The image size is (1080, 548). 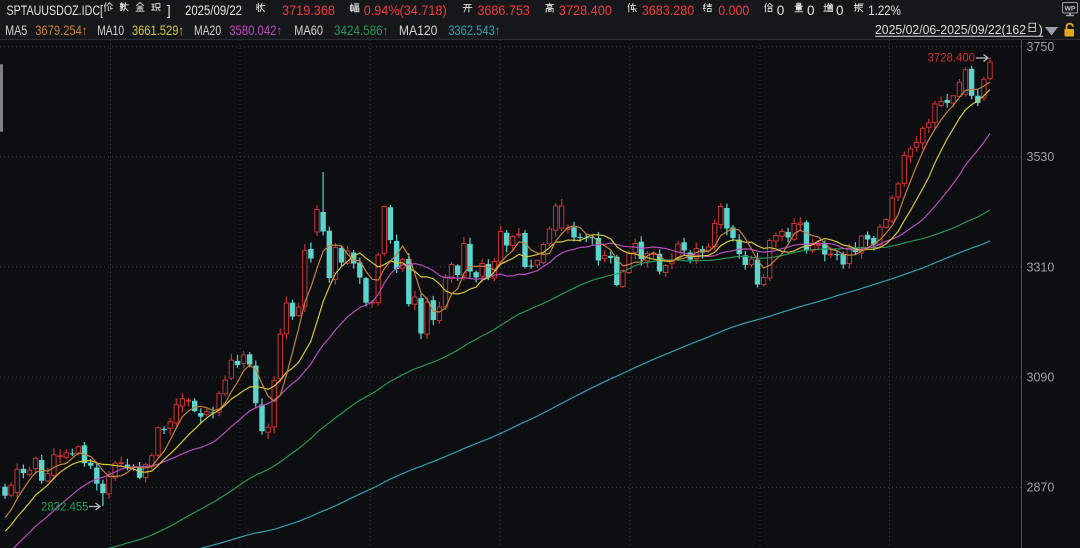 I want to click on svg-text: MA60, so click(x=308, y=30).